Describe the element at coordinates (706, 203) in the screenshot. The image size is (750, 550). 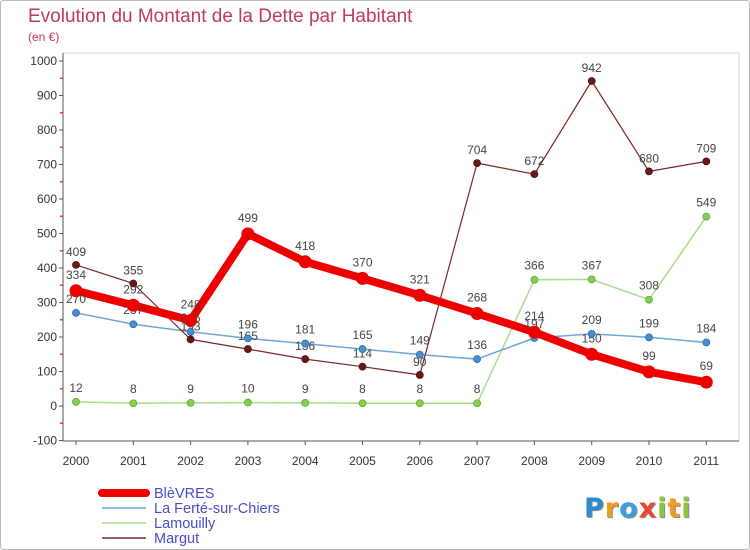
I see `data-label: 549` at that location.